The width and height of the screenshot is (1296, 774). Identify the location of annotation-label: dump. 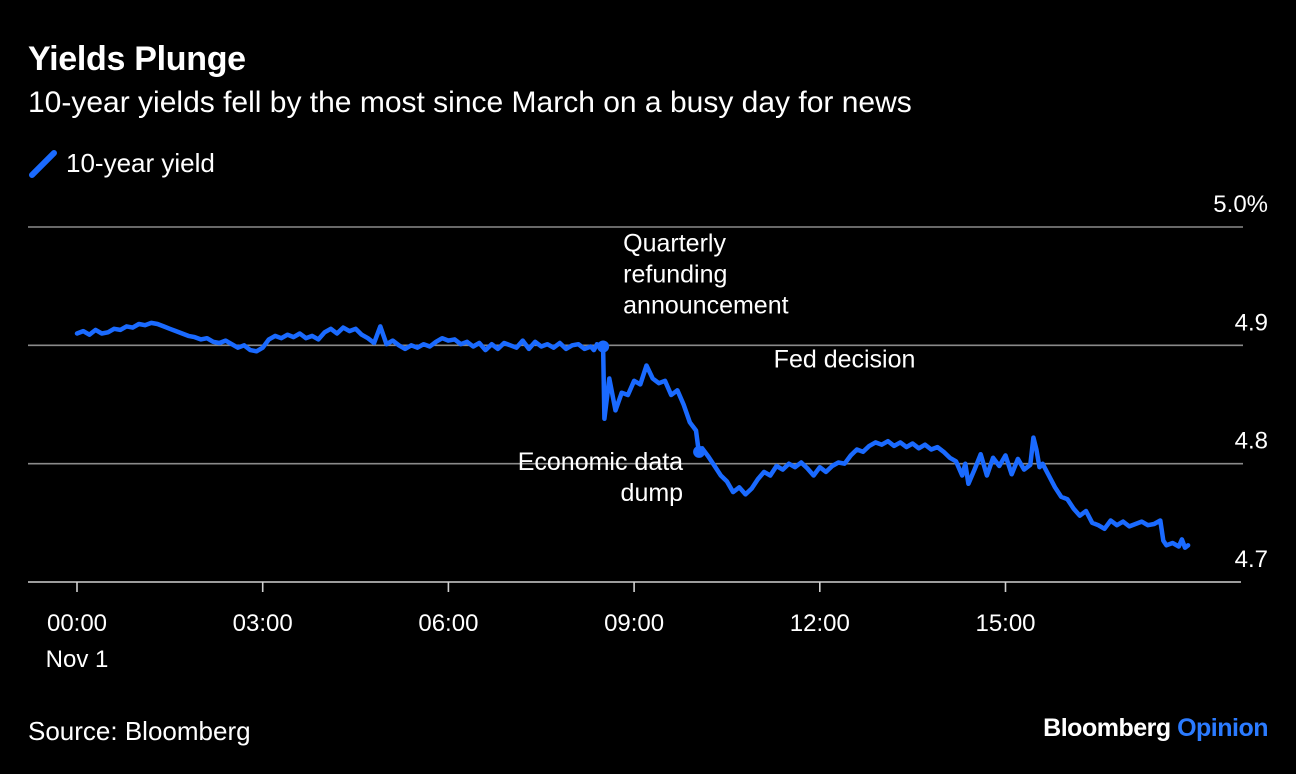
(652, 493).